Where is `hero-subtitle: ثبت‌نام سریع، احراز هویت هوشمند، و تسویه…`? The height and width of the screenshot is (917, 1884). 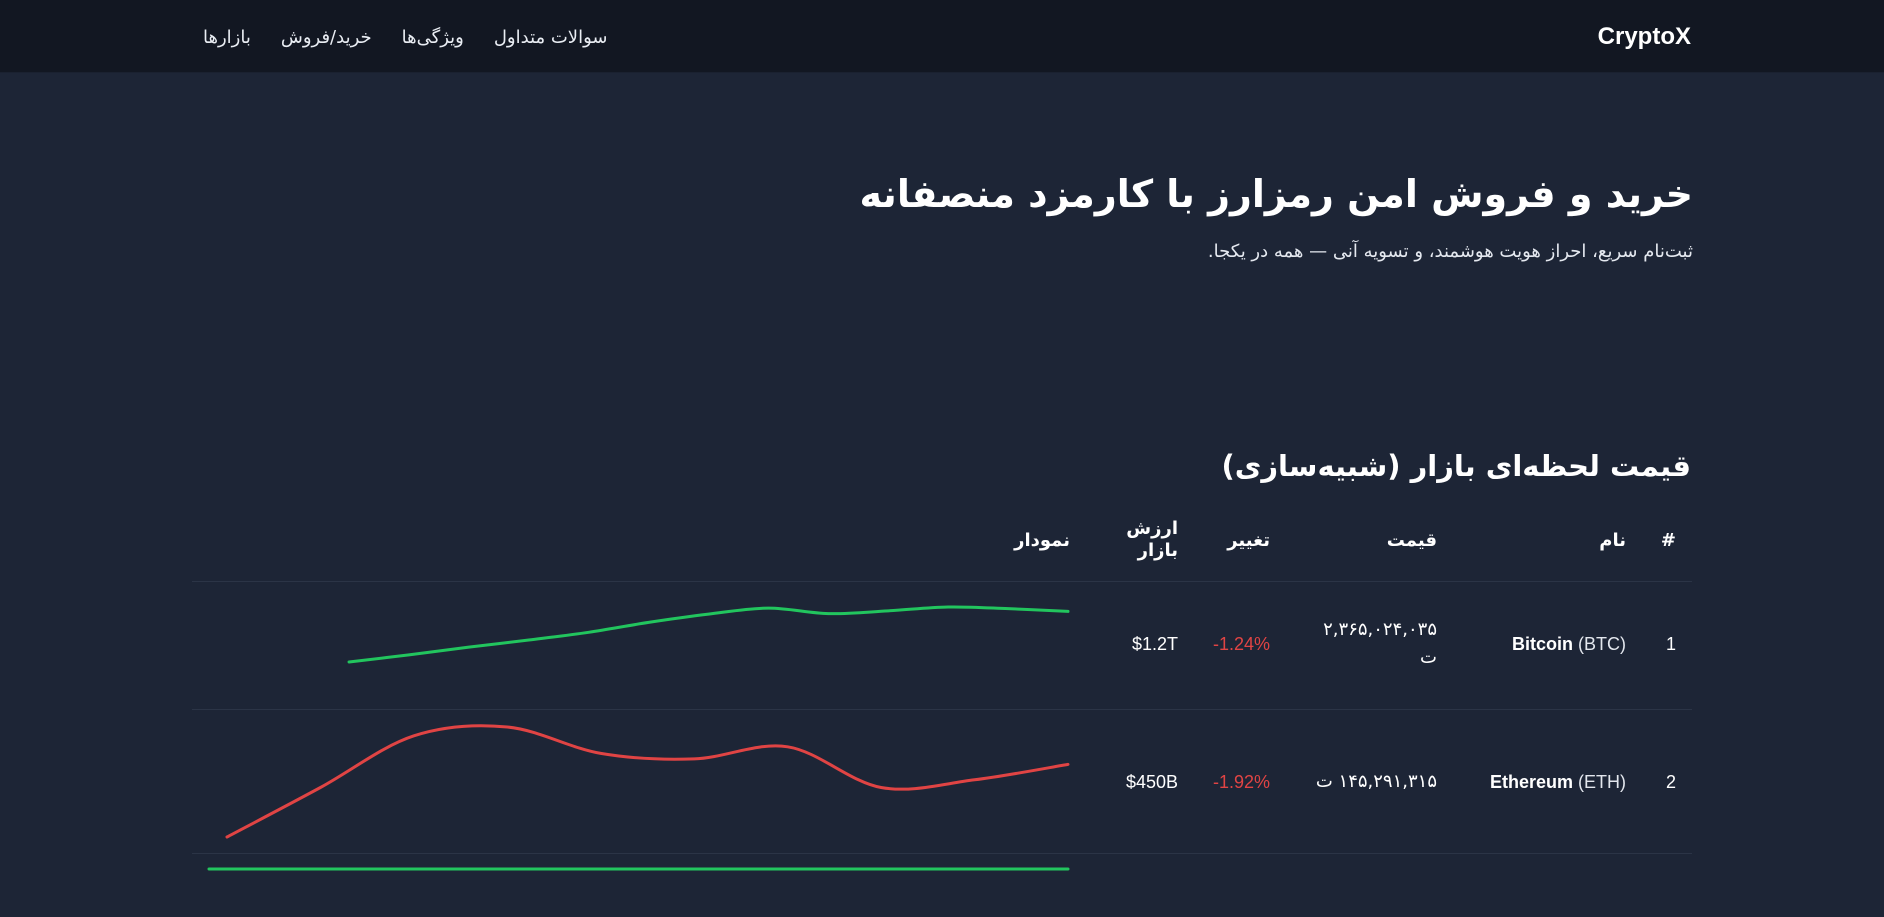 hero-subtitle: ثبت‌نام سریع، احراز هویت هوشمند، و تسویه… is located at coordinates (1450, 251).